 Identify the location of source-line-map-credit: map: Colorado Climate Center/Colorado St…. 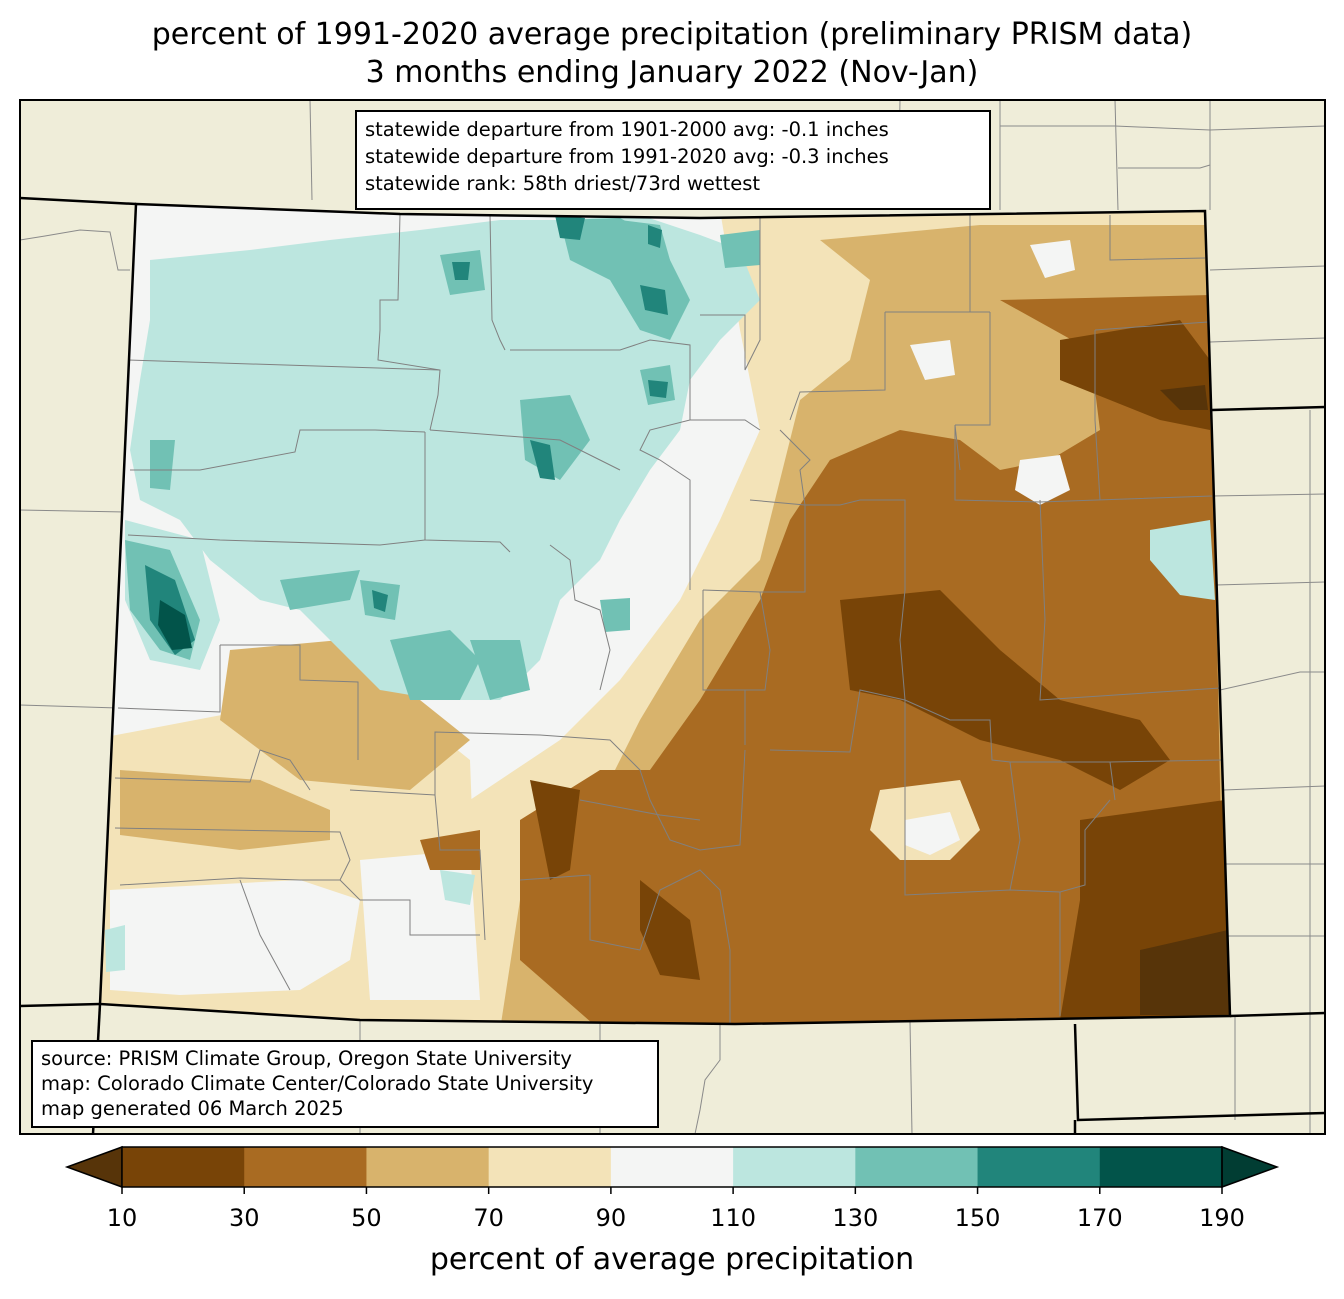
(317, 1083).